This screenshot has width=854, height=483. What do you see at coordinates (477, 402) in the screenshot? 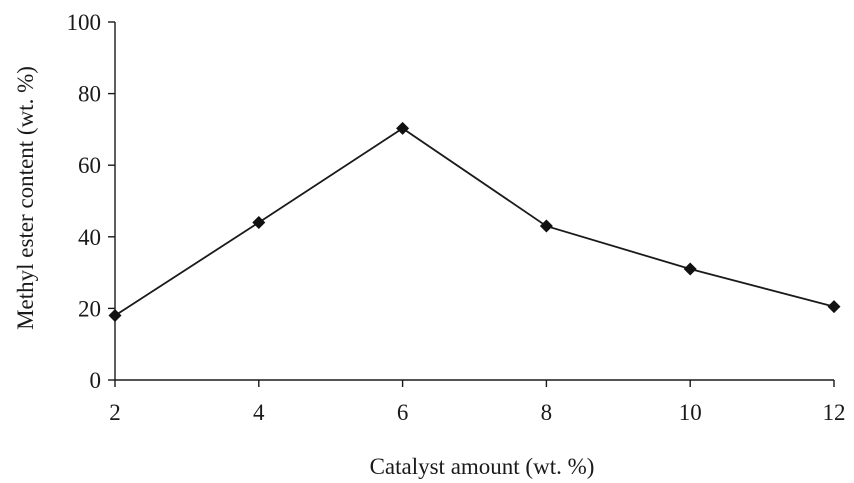
I see `x-ticks: 2 4 6 8 10 12` at bounding box center [477, 402].